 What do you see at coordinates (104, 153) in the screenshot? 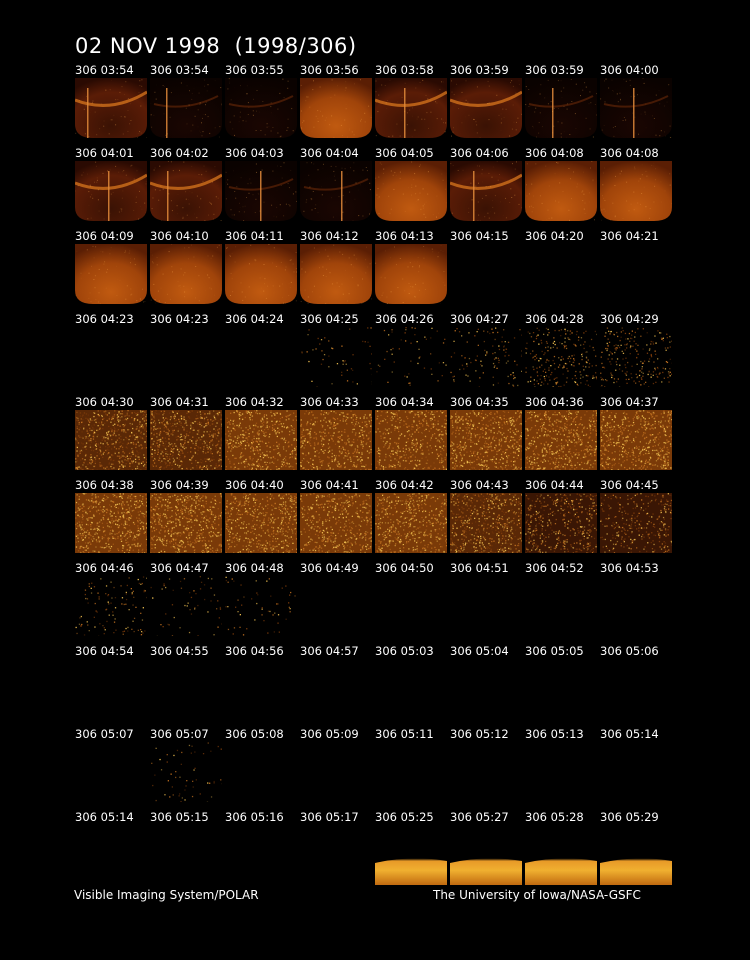
I see `frame-timestamp: 306 04:01` at bounding box center [104, 153].